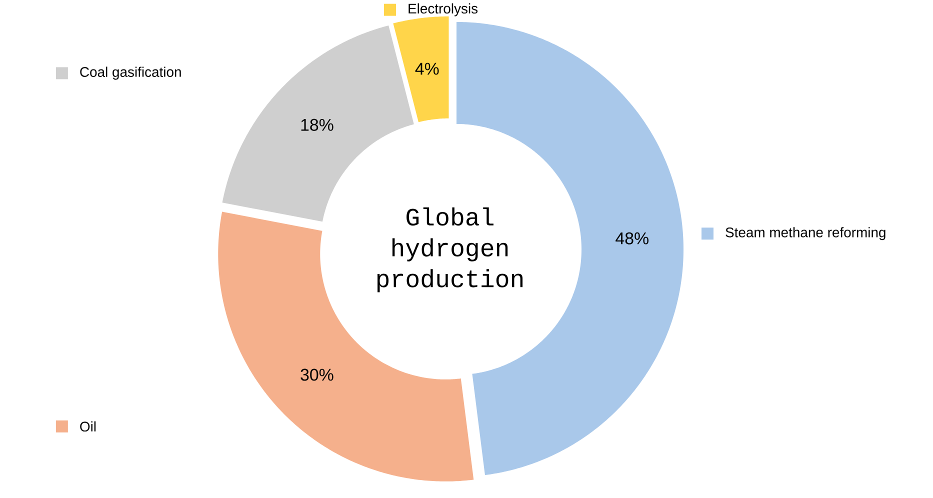 The width and height of the screenshot is (933, 498). Describe the element at coordinates (632, 238) in the screenshot. I see `data-label: 48%` at that location.